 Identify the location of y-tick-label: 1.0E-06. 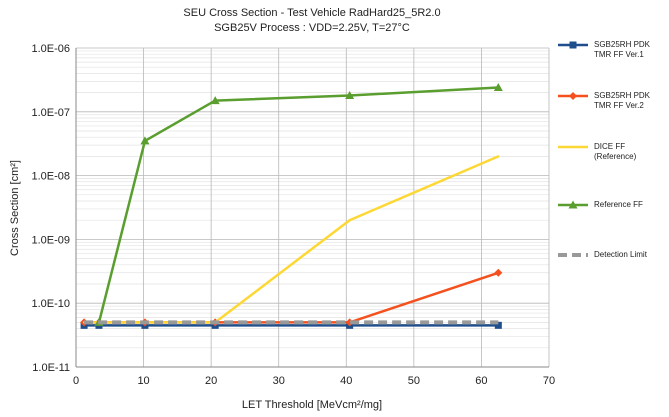
(50, 49).